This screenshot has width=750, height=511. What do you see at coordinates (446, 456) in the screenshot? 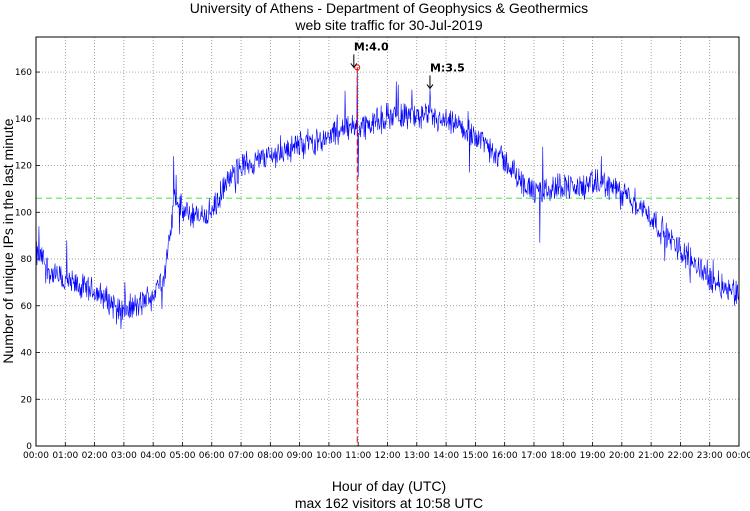
I see `x-tick-label: 14:00` at bounding box center [446, 456].